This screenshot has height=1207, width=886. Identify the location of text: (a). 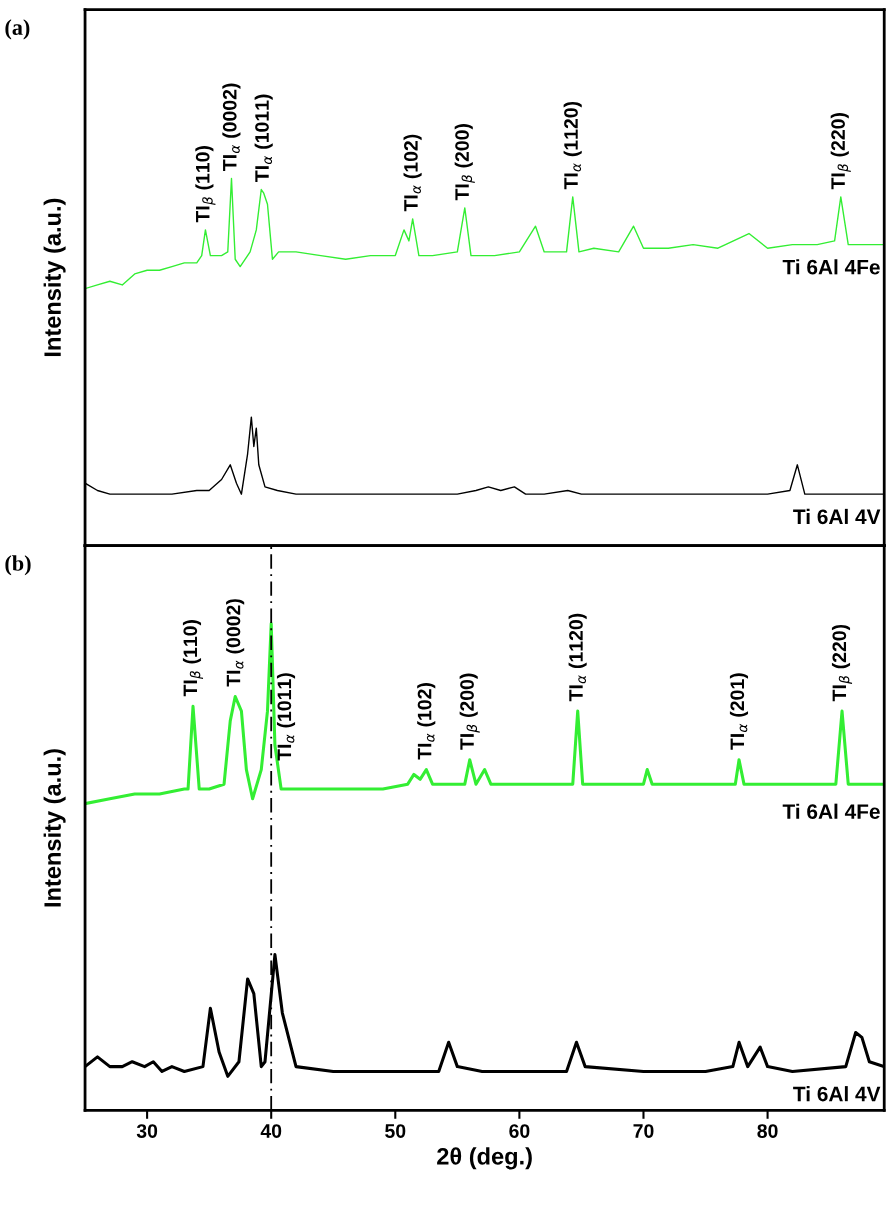
(17, 29).